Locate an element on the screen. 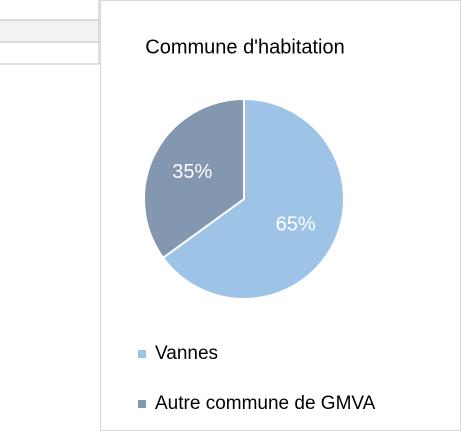 Image resolution: width=462 pixels, height=432 pixels. legend-label: Vannes is located at coordinates (186, 353).